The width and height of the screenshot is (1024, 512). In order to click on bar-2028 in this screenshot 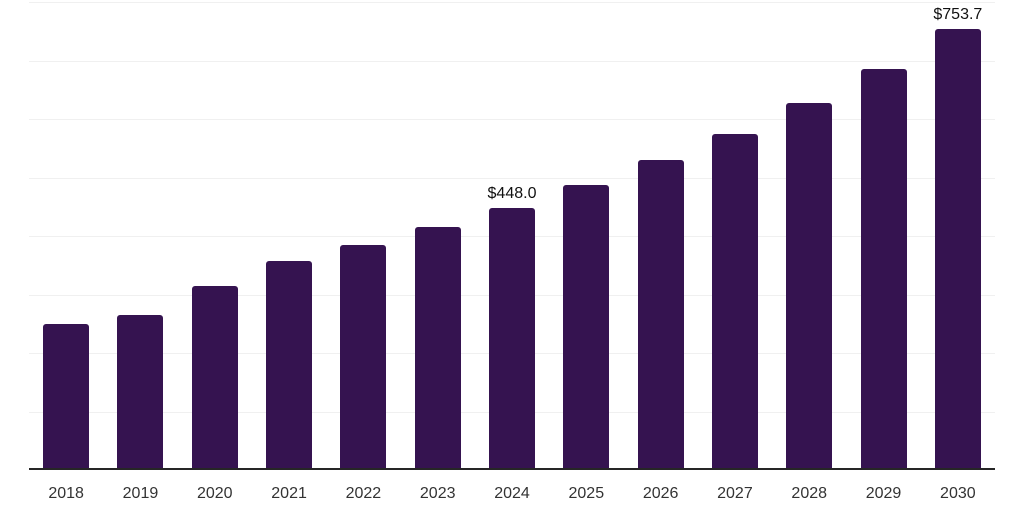, I will do `click(809, 286)`.